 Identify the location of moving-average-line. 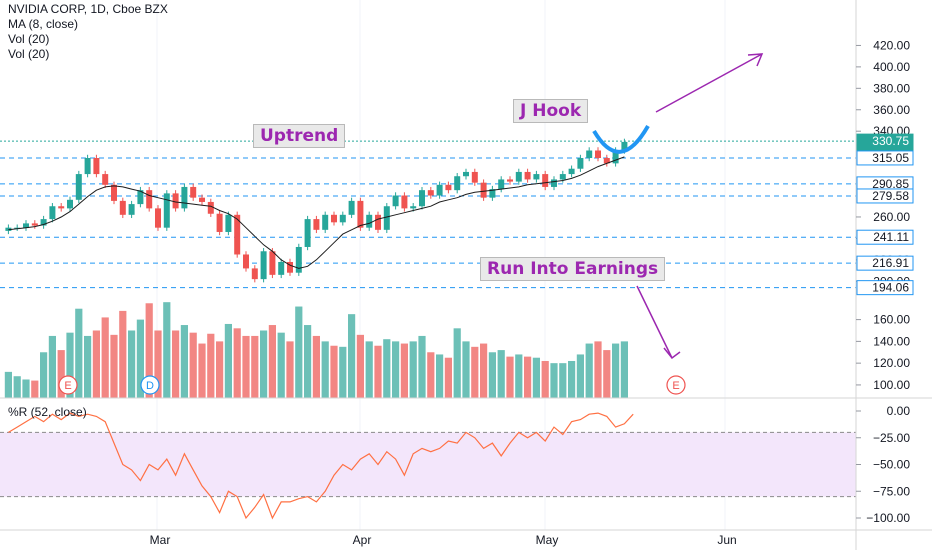
(316, 212).